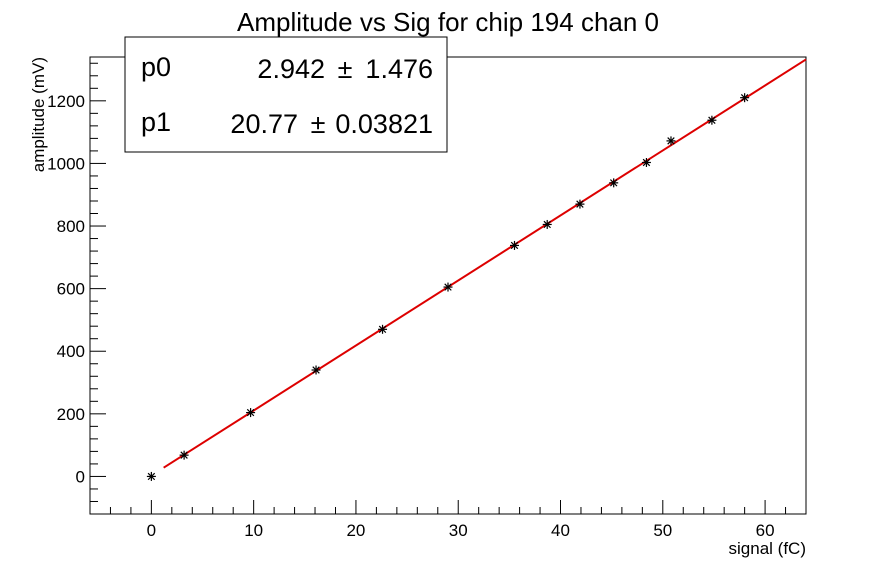  Describe the element at coordinates (66, 101) in the screenshot. I see `y-tick-label: 1200` at that location.